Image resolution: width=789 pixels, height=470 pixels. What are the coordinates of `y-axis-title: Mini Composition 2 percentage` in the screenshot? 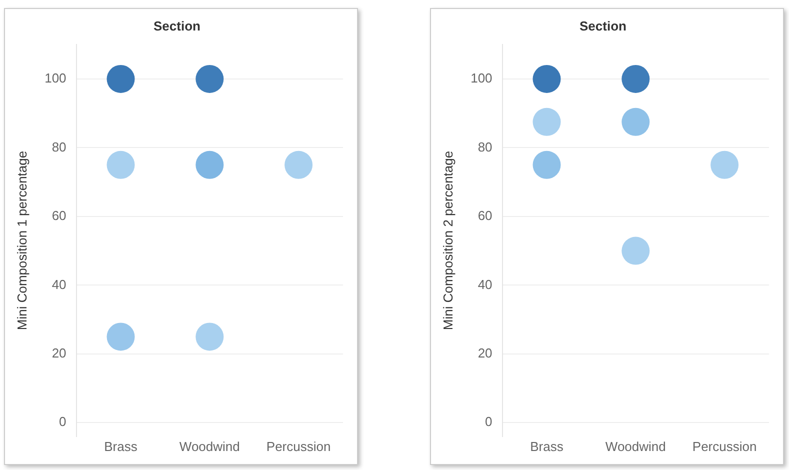 It's located at (448, 240).